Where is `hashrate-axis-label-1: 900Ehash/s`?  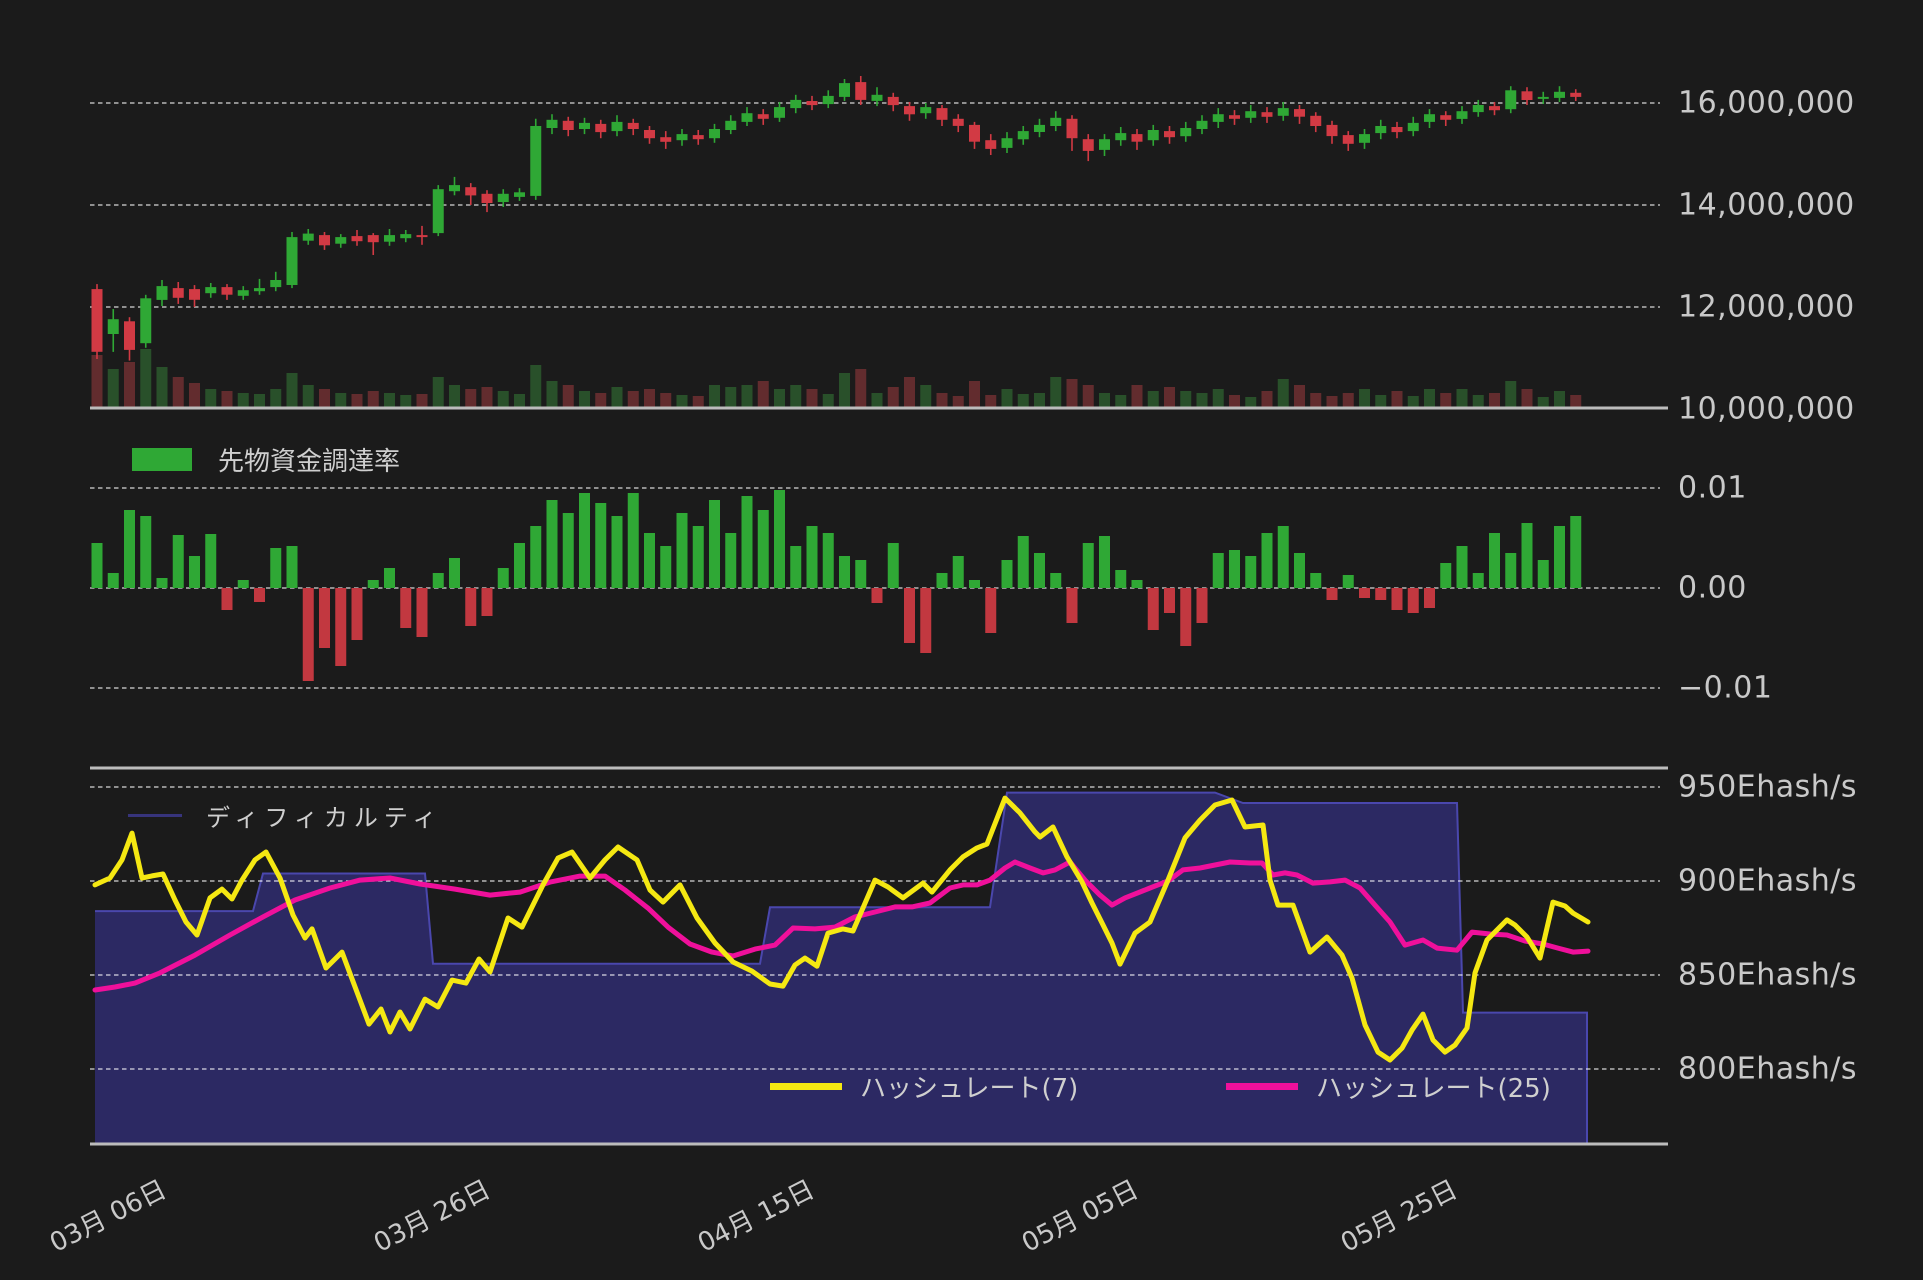 hashrate-axis-label-1: 900Ehash/s is located at coordinates (1767, 881).